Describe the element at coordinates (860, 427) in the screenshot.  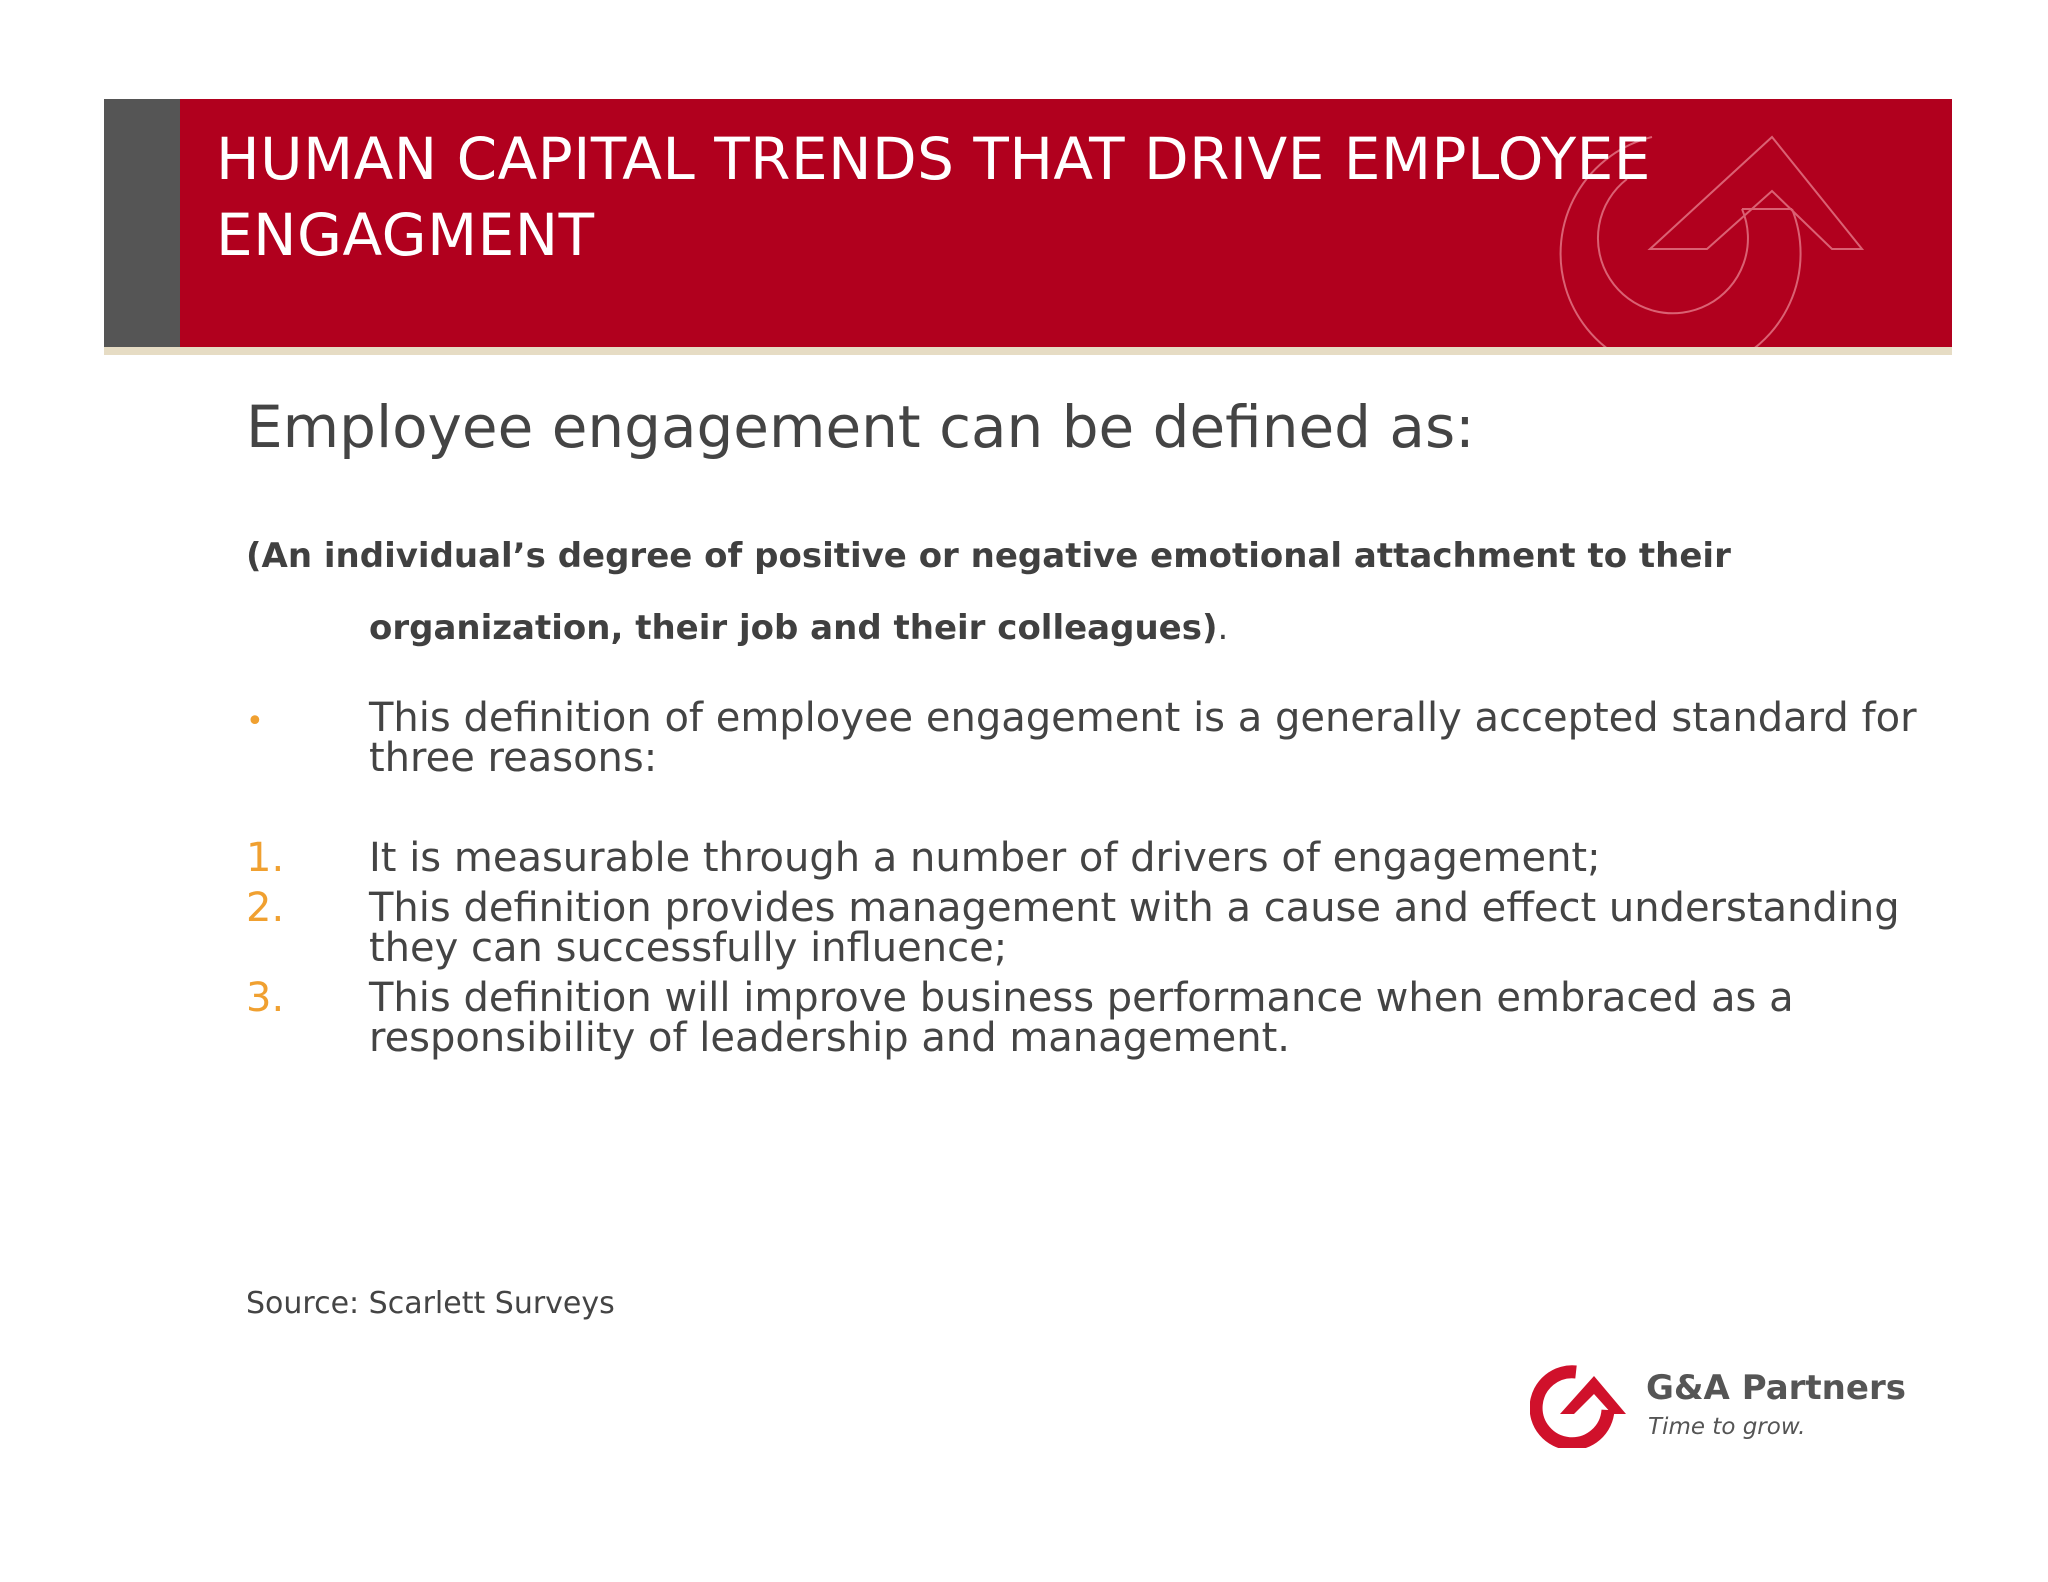
I see `slide-subtitle: Employee engagement can be defined as:` at that location.